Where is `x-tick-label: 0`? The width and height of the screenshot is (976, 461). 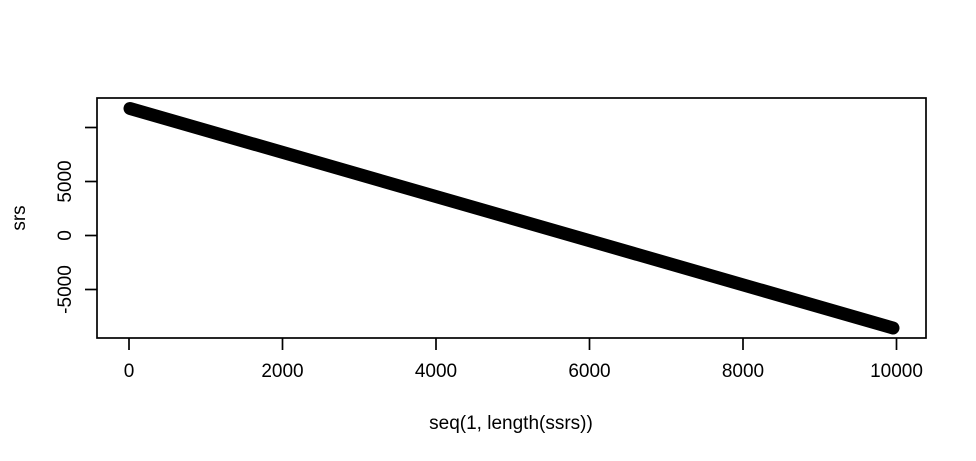 x-tick-label: 0 is located at coordinates (129, 371).